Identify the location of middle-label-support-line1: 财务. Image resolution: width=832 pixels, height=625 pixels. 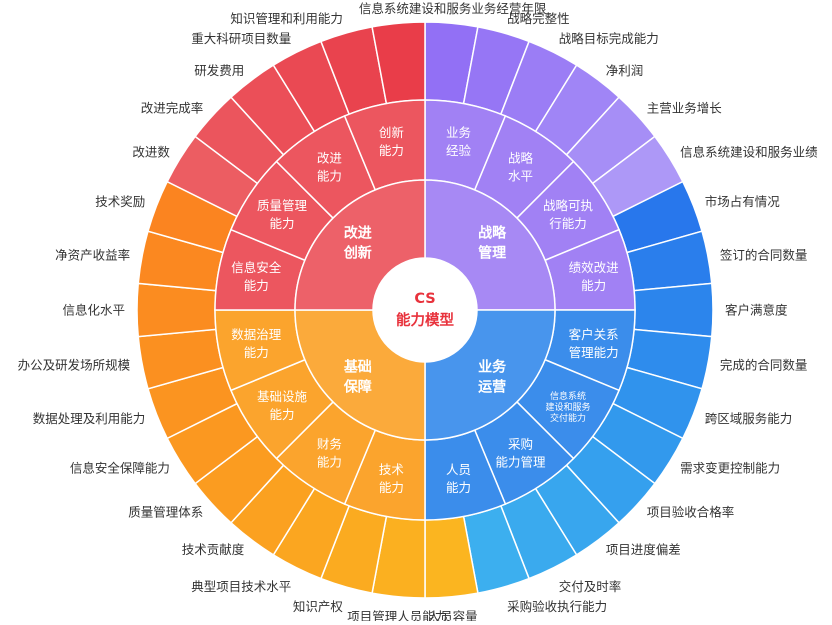
(329, 444).